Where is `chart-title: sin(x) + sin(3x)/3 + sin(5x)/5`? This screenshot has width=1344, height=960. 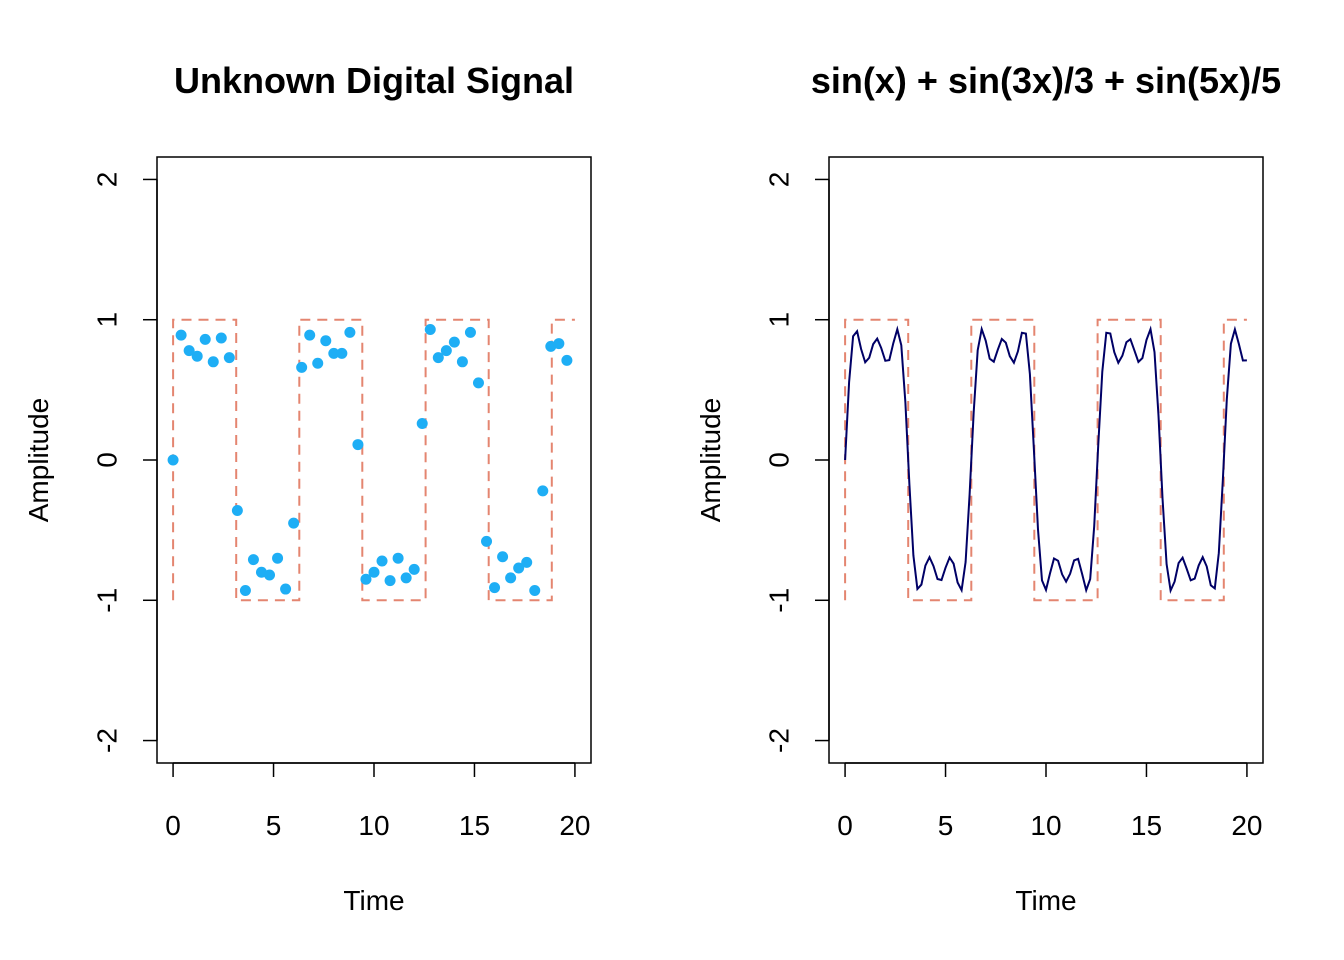
chart-title: sin(x) + sin(3x)/3 + sin(5x)/5 is located at coordinates (1046, 80).